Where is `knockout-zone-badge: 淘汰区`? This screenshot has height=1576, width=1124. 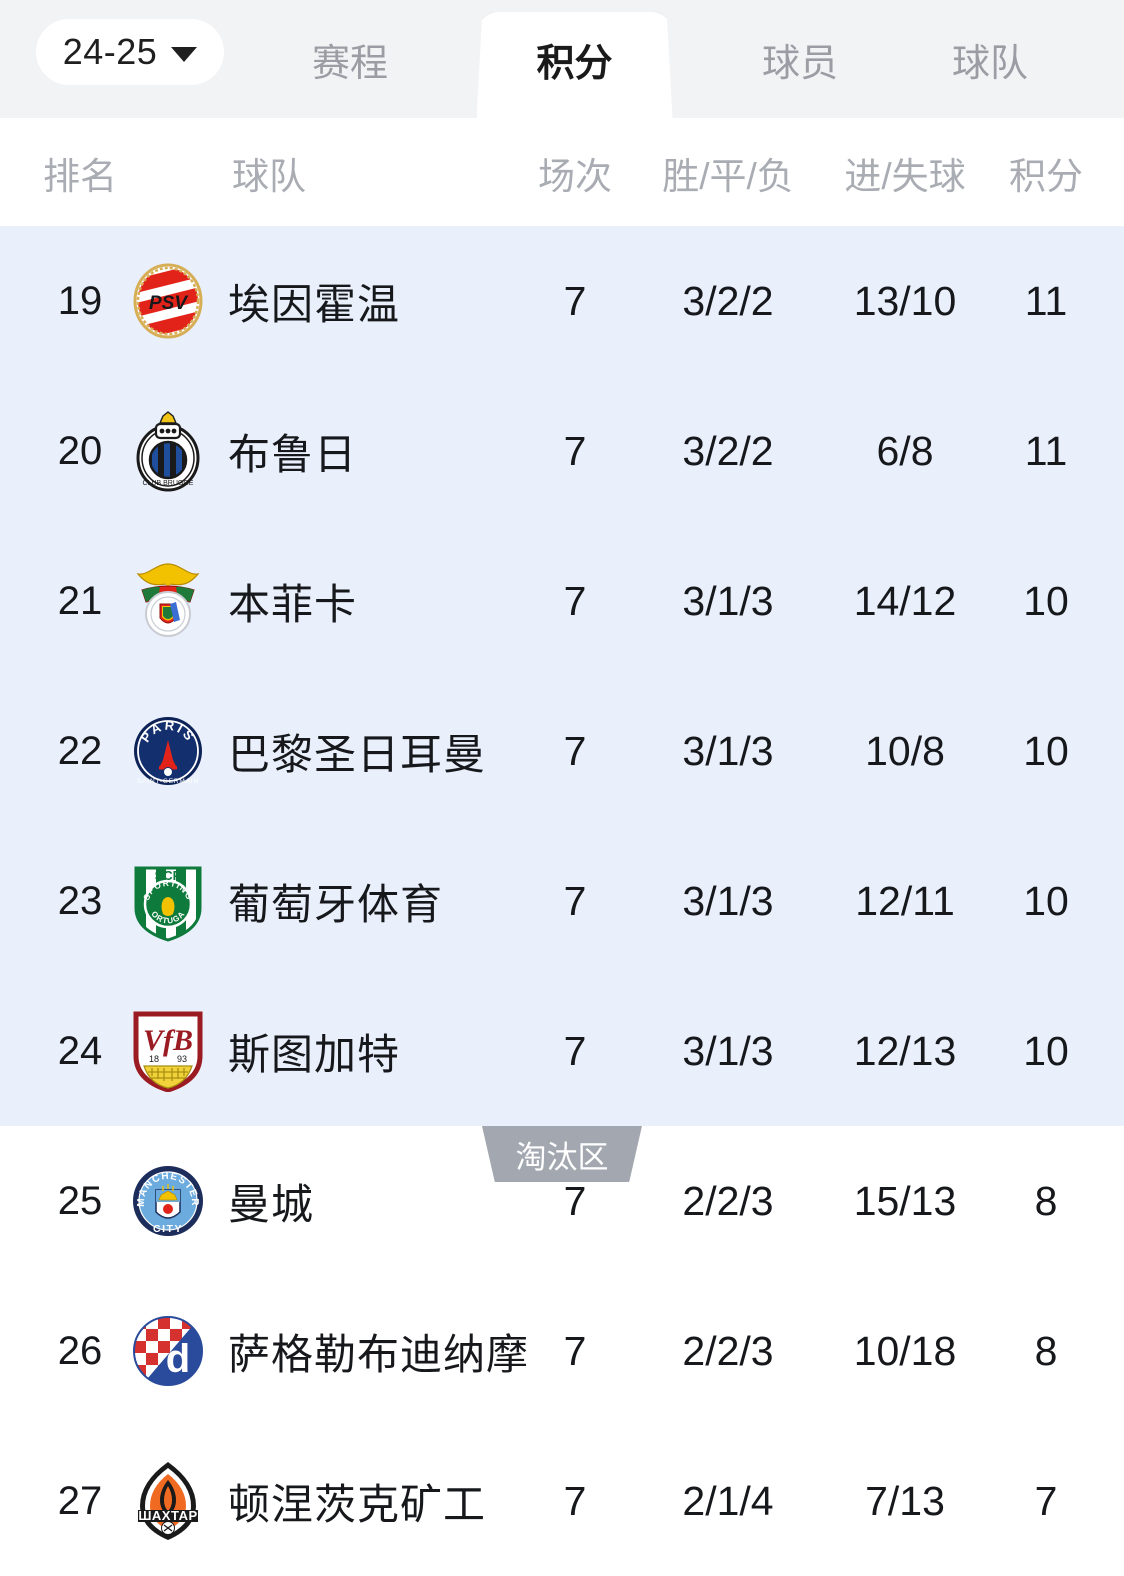
knockout-zone-badge: 淘汰区 is located at coordinates (562, 1154).